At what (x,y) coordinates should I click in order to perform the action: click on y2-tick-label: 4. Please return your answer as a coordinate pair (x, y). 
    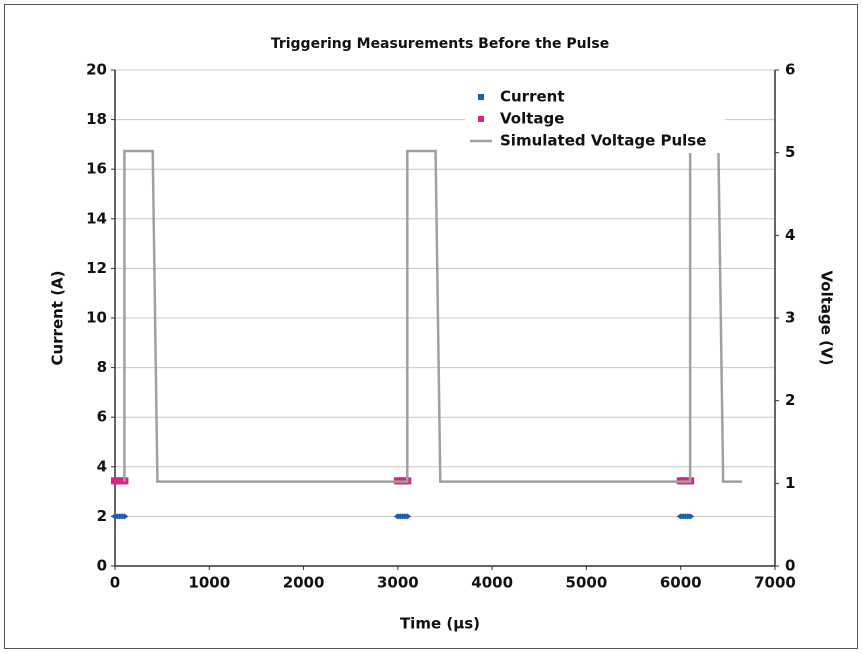
    Looking at the image, I should click on (790, 235).